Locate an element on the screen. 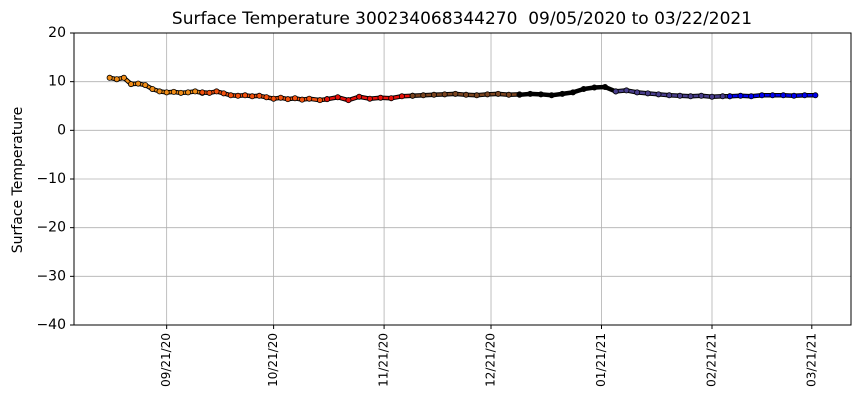  y-tick-label: −40 is located at coordinates (51, 325).